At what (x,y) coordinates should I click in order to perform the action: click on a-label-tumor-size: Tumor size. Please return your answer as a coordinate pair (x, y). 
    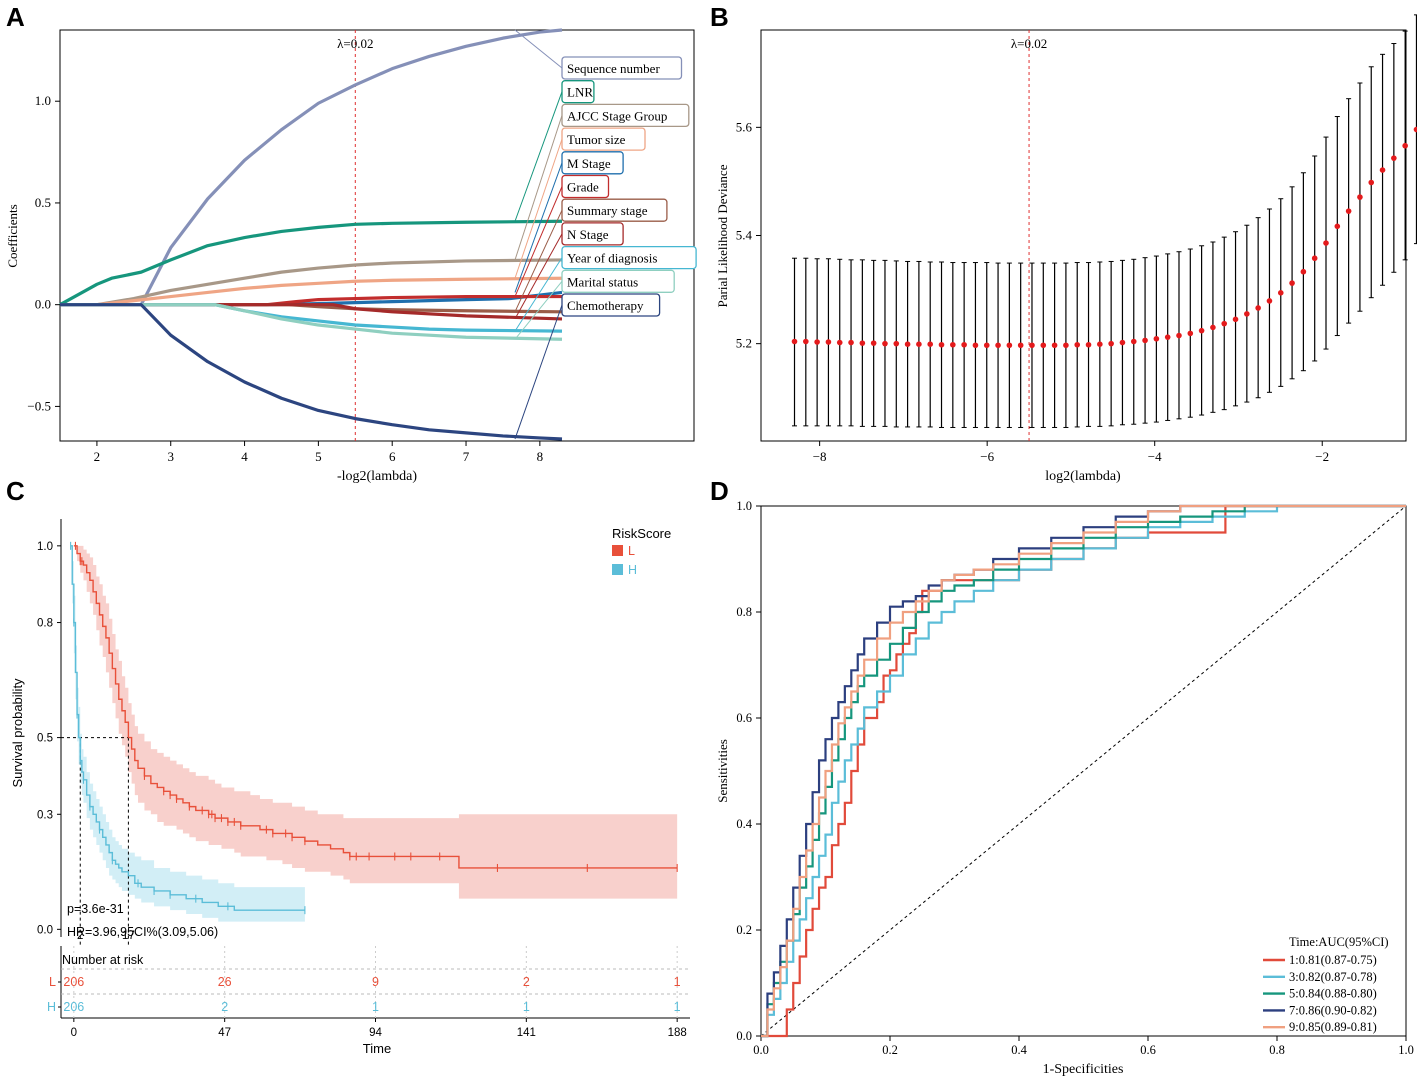
    Looking at the image, I should click on (596, 139).